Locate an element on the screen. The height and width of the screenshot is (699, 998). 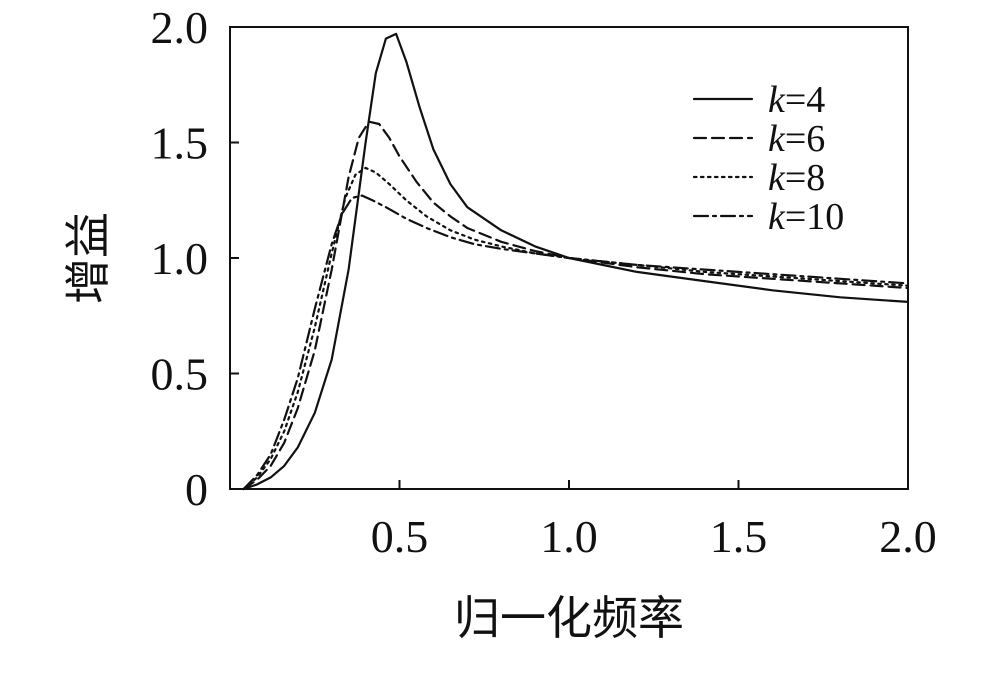
y-axis-title: 增益 is located at coordinates (88, 258).